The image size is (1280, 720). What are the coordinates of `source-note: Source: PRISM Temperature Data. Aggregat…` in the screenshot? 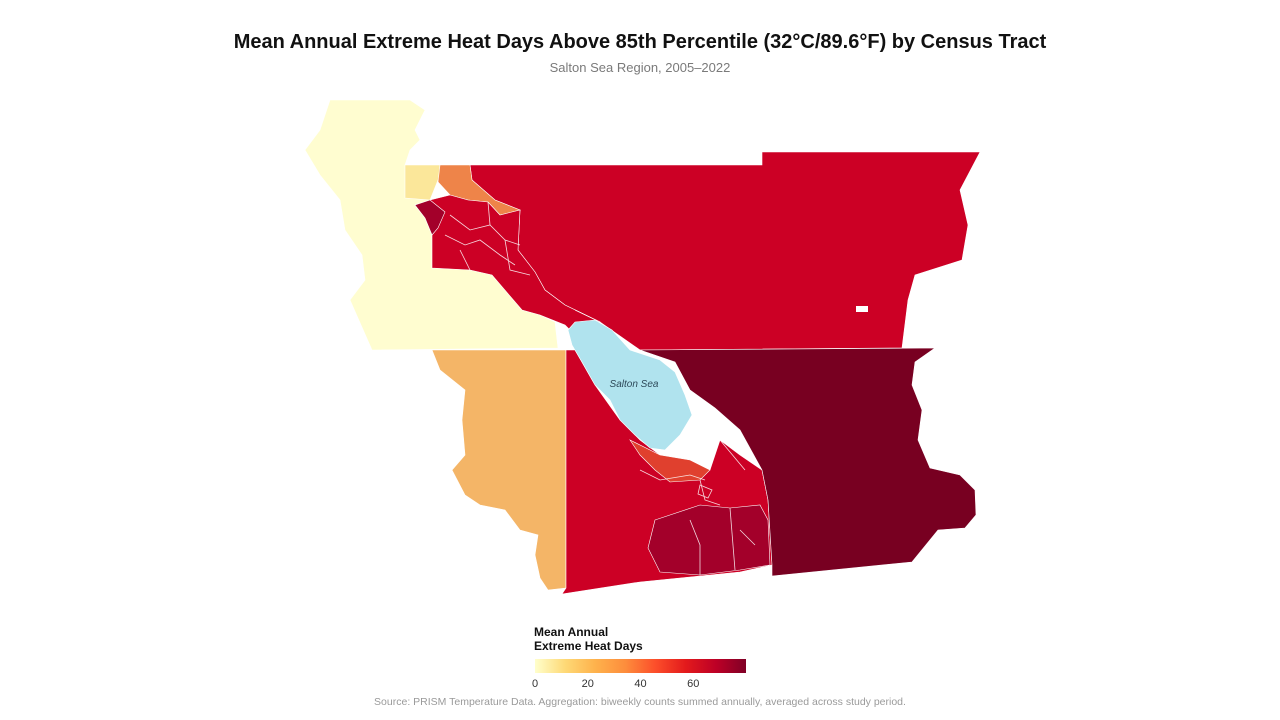 It's located at (640, 702).